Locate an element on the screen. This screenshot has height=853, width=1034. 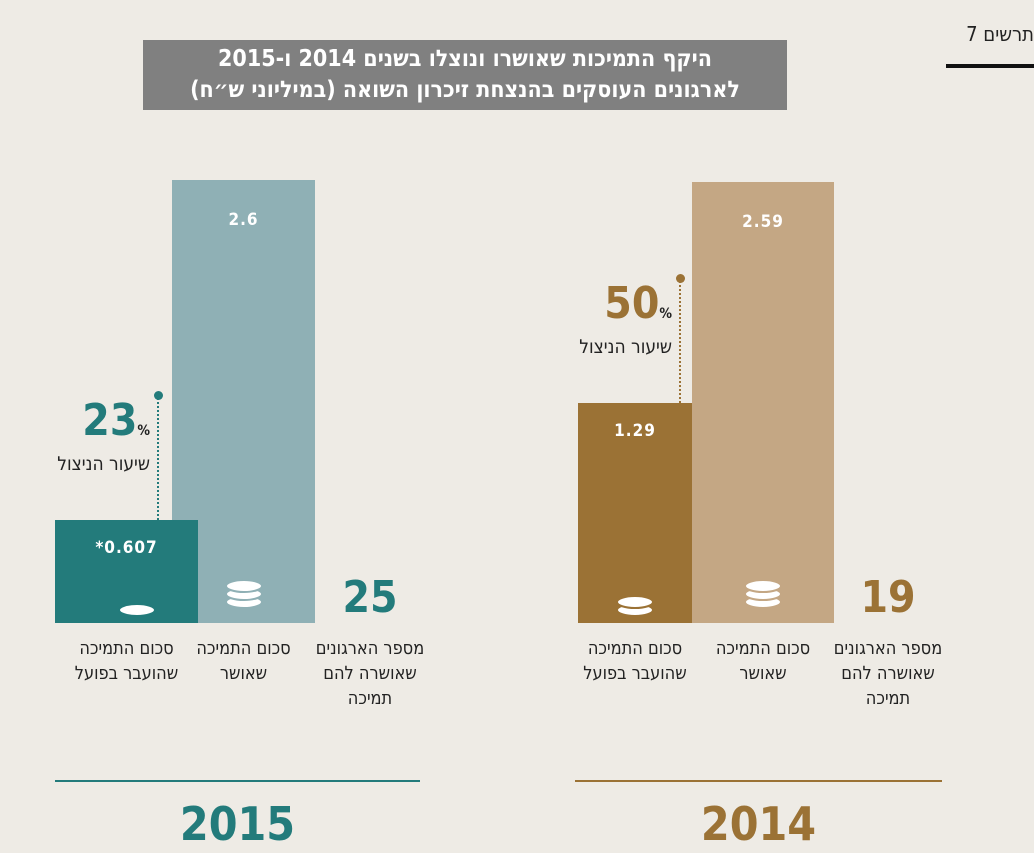
year-label: 2014 is located at coordinates (758, 824).